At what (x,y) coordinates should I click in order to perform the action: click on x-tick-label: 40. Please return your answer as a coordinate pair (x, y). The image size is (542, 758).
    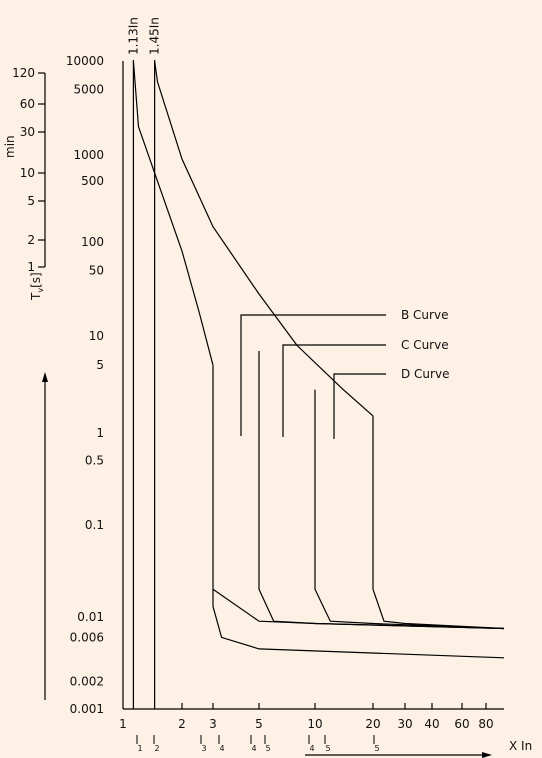
    Looking at the image, I should click on (431, 724).